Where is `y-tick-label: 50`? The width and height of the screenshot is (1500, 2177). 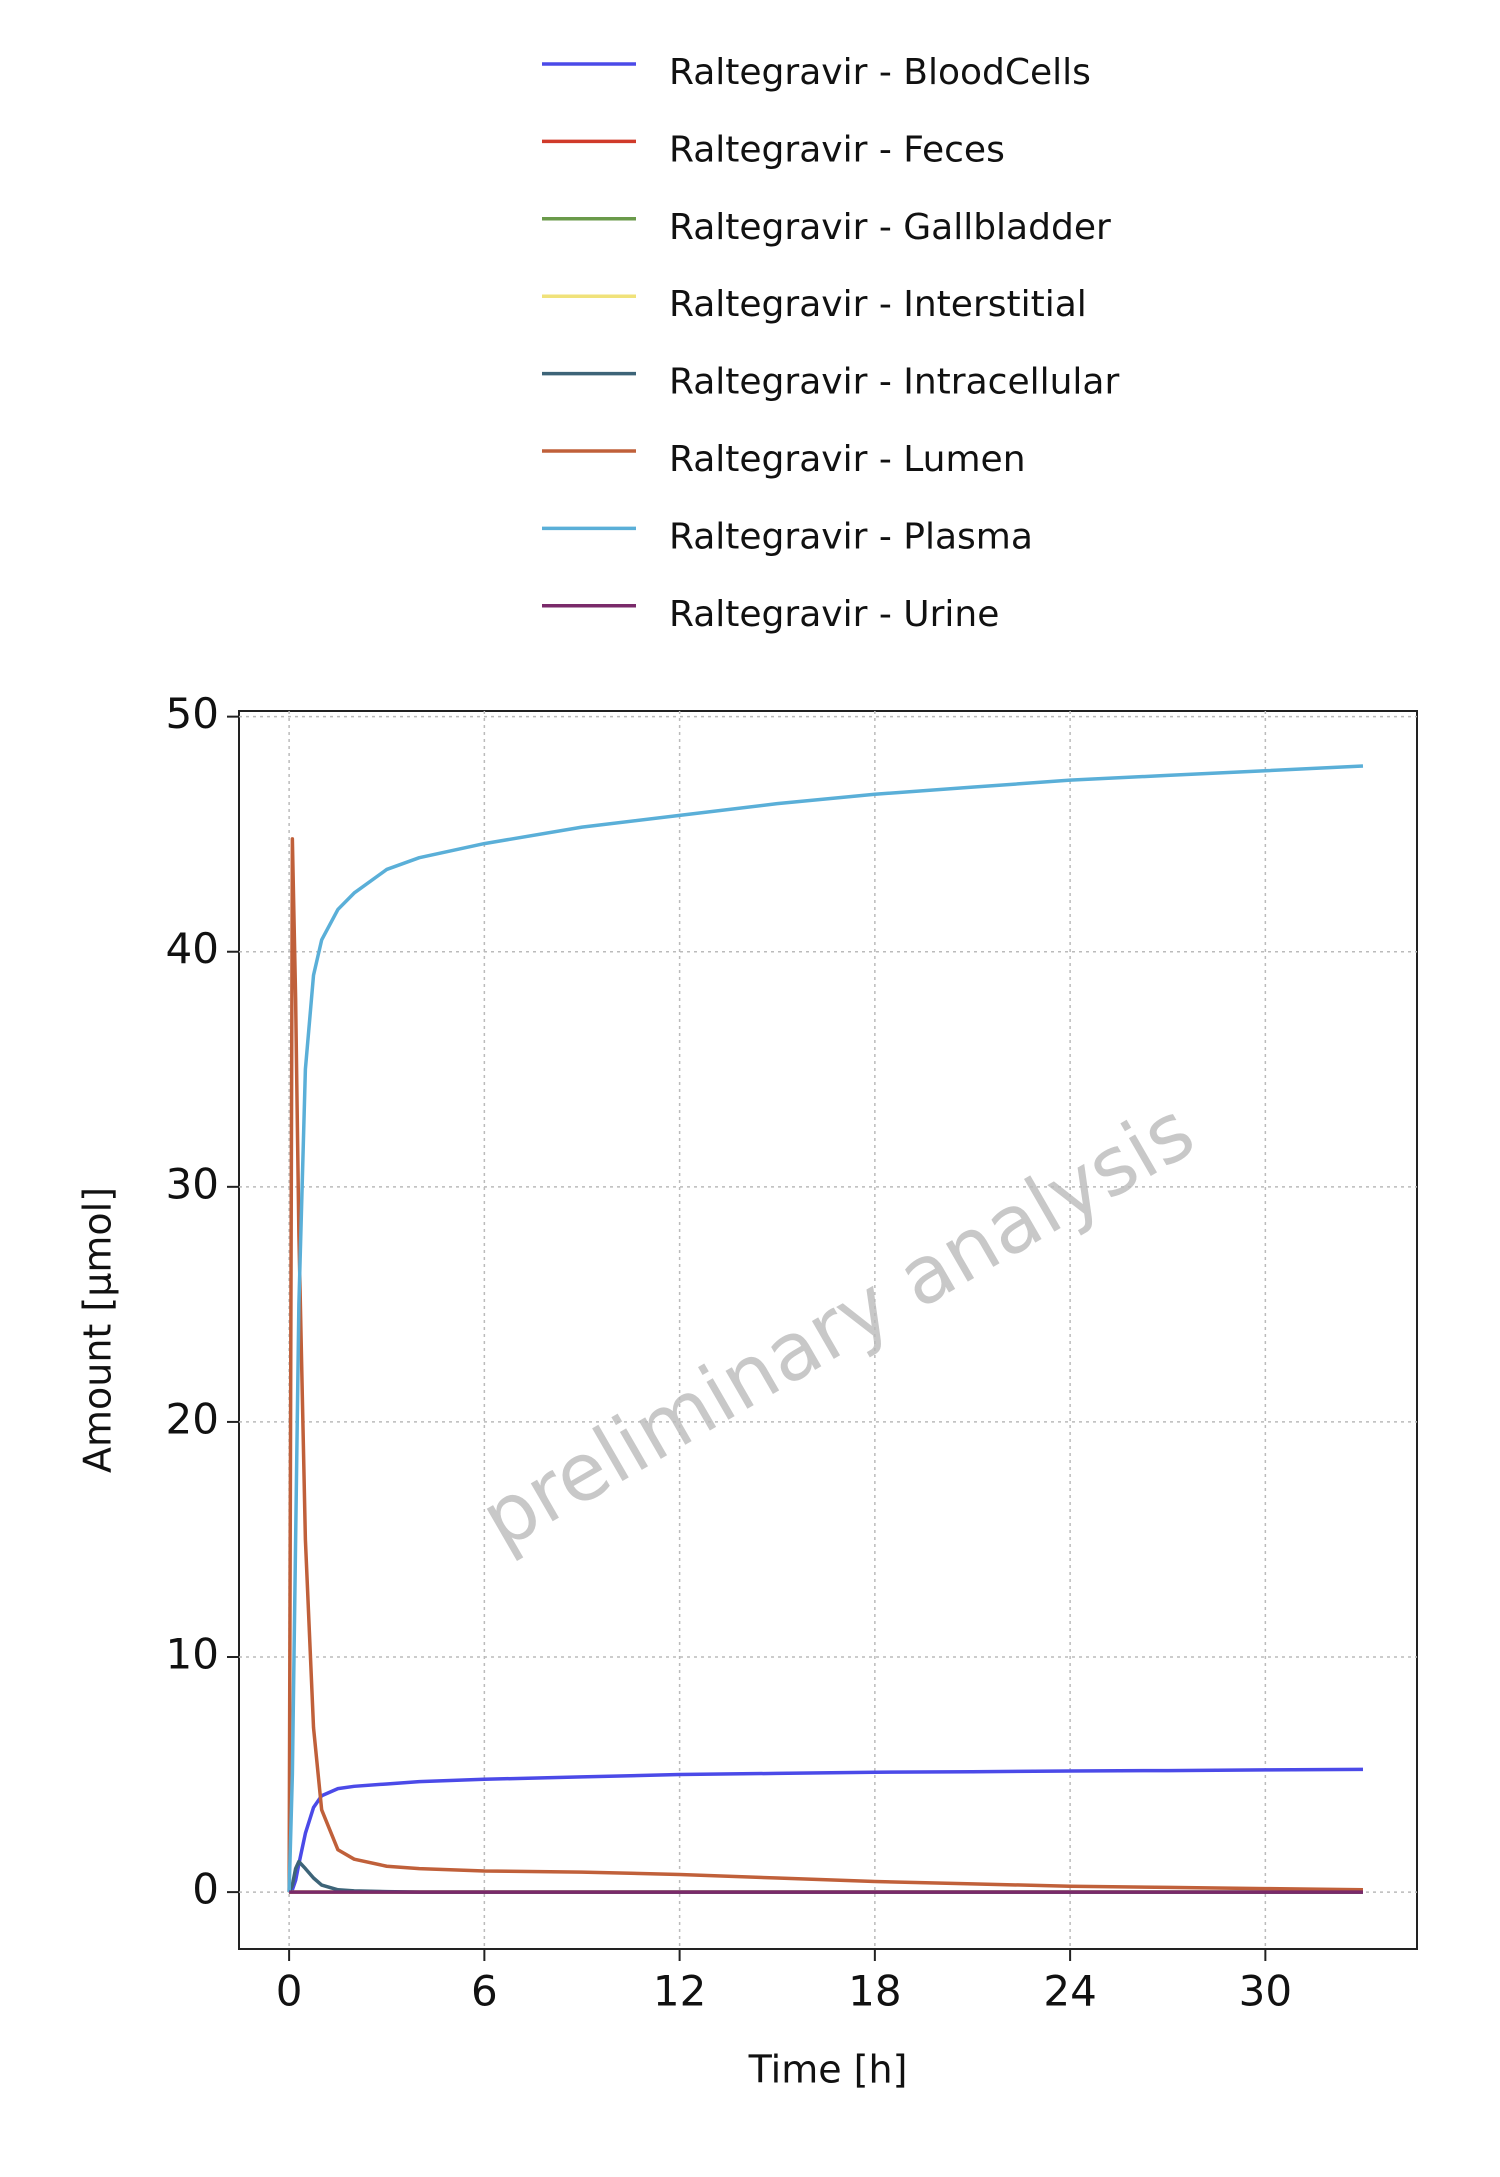
y-tick-label: 50 is located at coordinates (192, 713).